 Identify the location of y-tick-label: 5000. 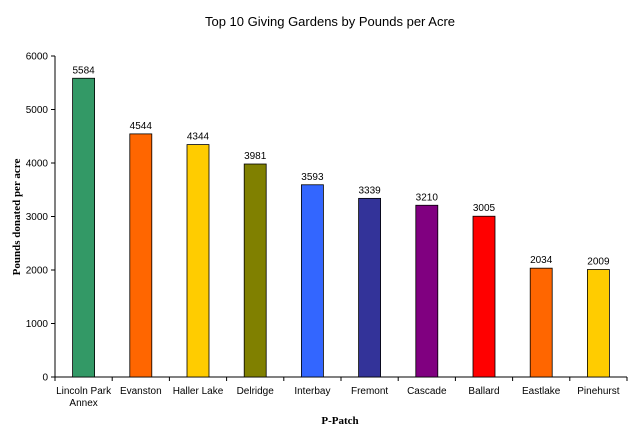
(37, 110).